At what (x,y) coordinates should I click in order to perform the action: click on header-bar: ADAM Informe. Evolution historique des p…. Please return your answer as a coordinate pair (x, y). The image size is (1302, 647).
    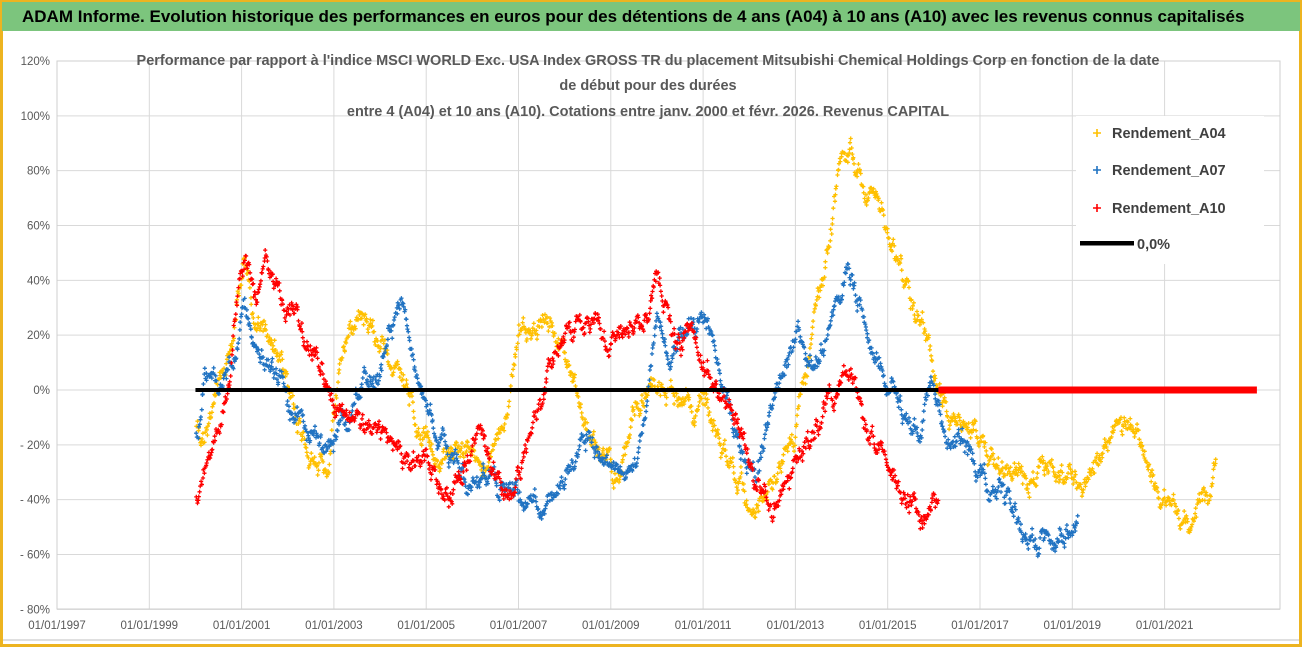
    Looking at the image, I should click on (651, 16).